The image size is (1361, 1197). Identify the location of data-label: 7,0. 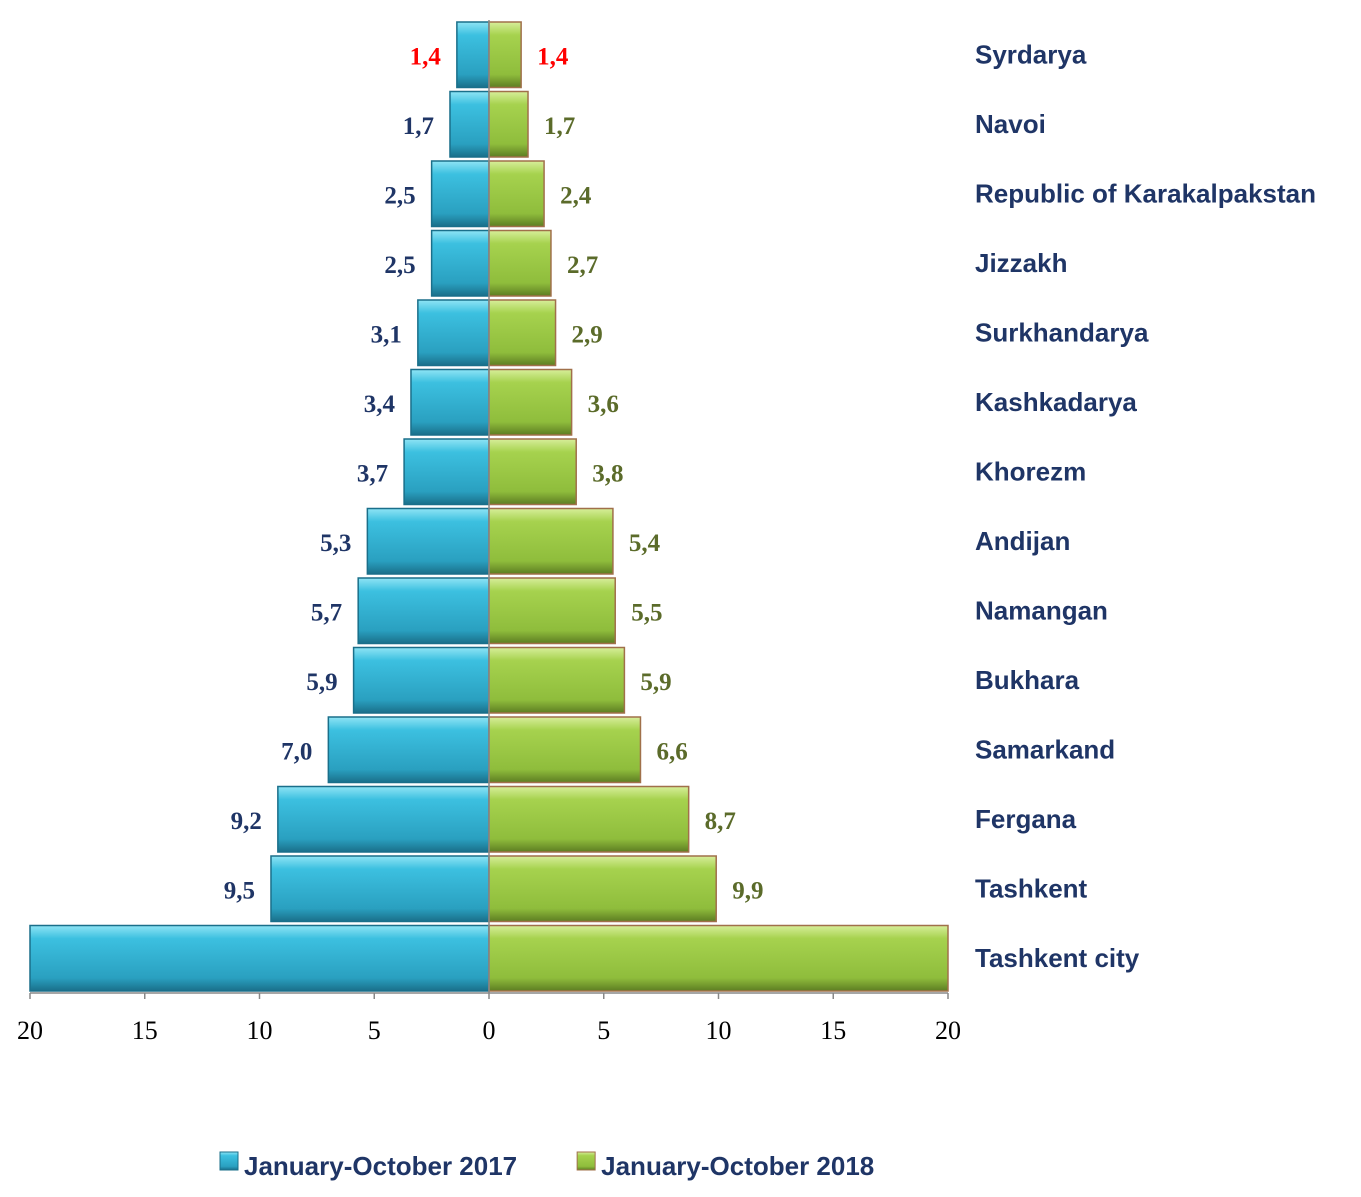
(296, 751).